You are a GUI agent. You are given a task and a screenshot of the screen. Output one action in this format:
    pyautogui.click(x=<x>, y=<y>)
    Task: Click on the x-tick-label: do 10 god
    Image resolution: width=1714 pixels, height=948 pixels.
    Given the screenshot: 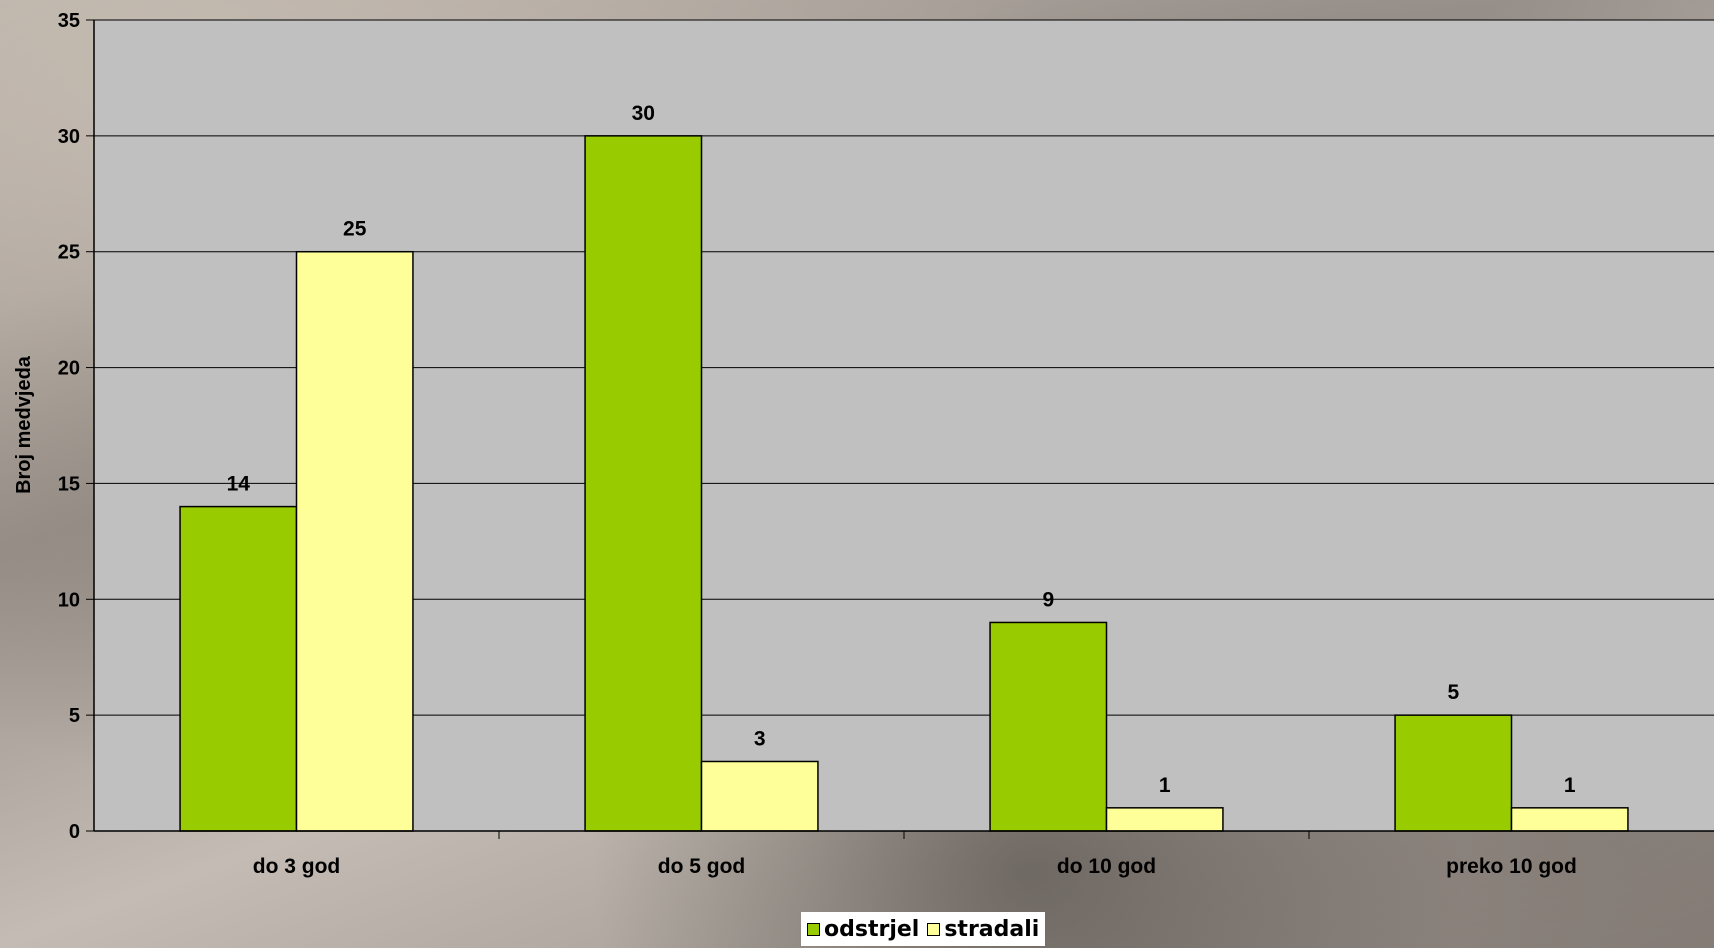 What is the action you would take?
    pyautogui.click(x=1106, y=866)
    